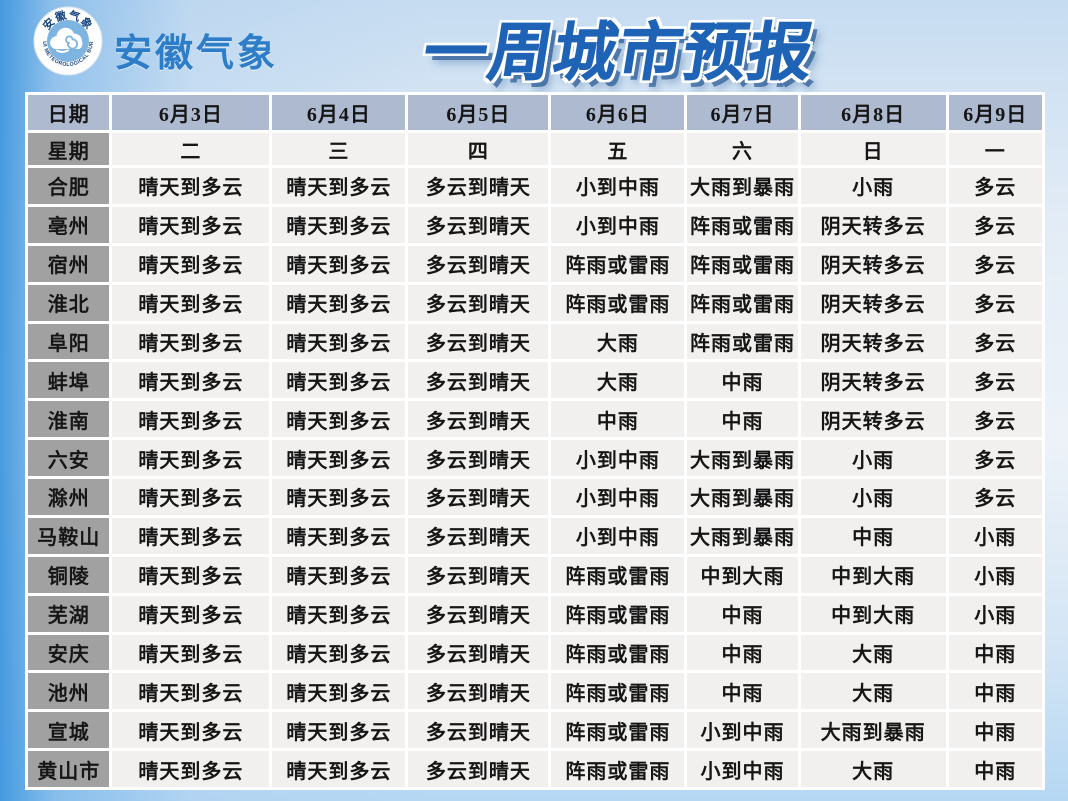 The width and height of the screenshot is (1068, 801). I want to click on weekday-cell: 三, so click(339, 149).